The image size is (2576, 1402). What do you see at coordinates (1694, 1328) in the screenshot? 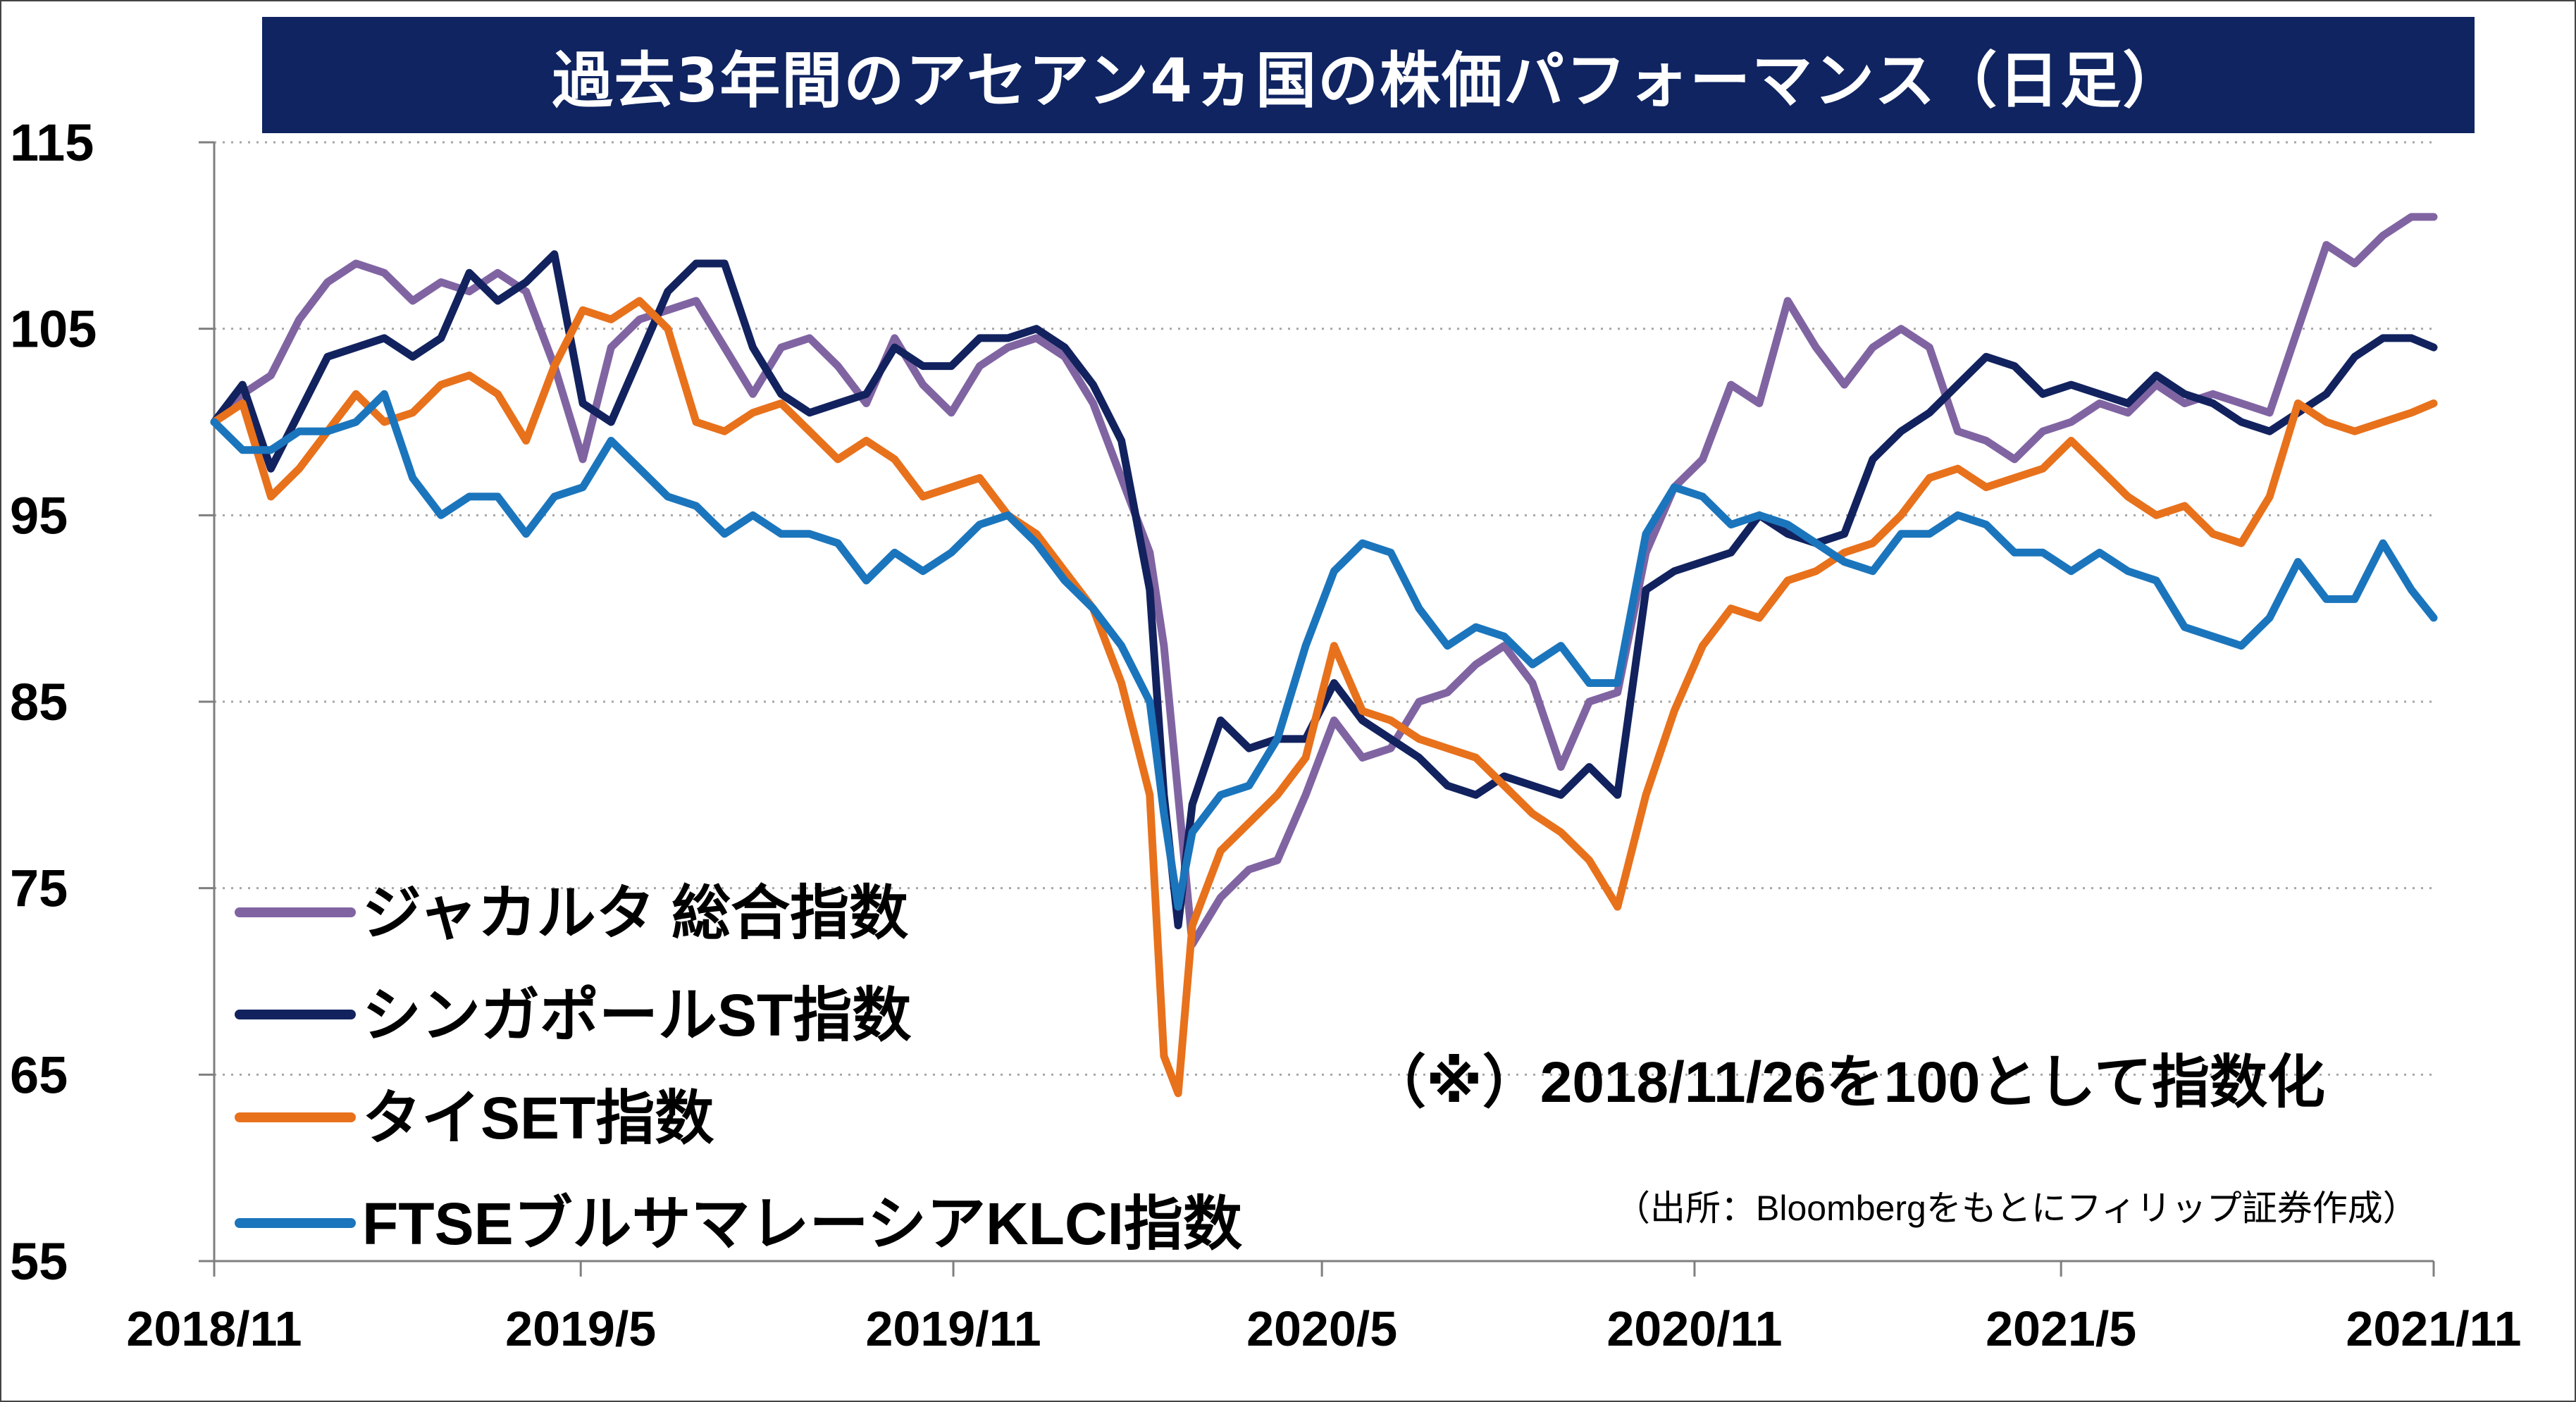
I see `x-tick-label: 2020/11` at bounding box center [1694, 1328].